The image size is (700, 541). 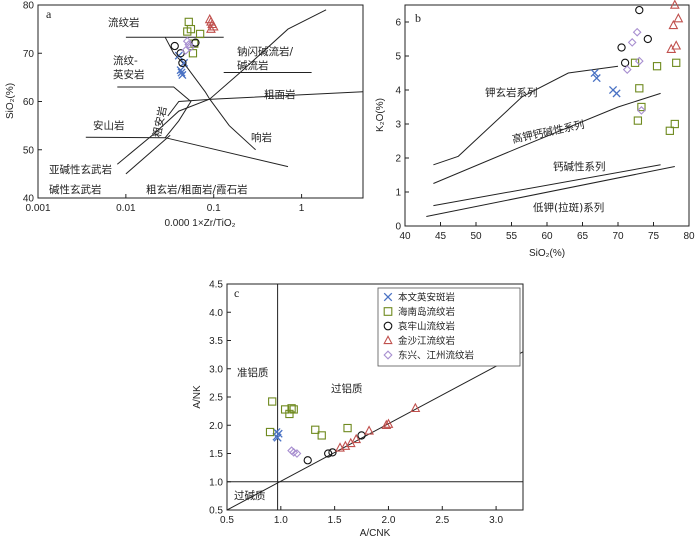 I want to click on panel-a-ytick-label-2: 60, so click(x=29, y=102).